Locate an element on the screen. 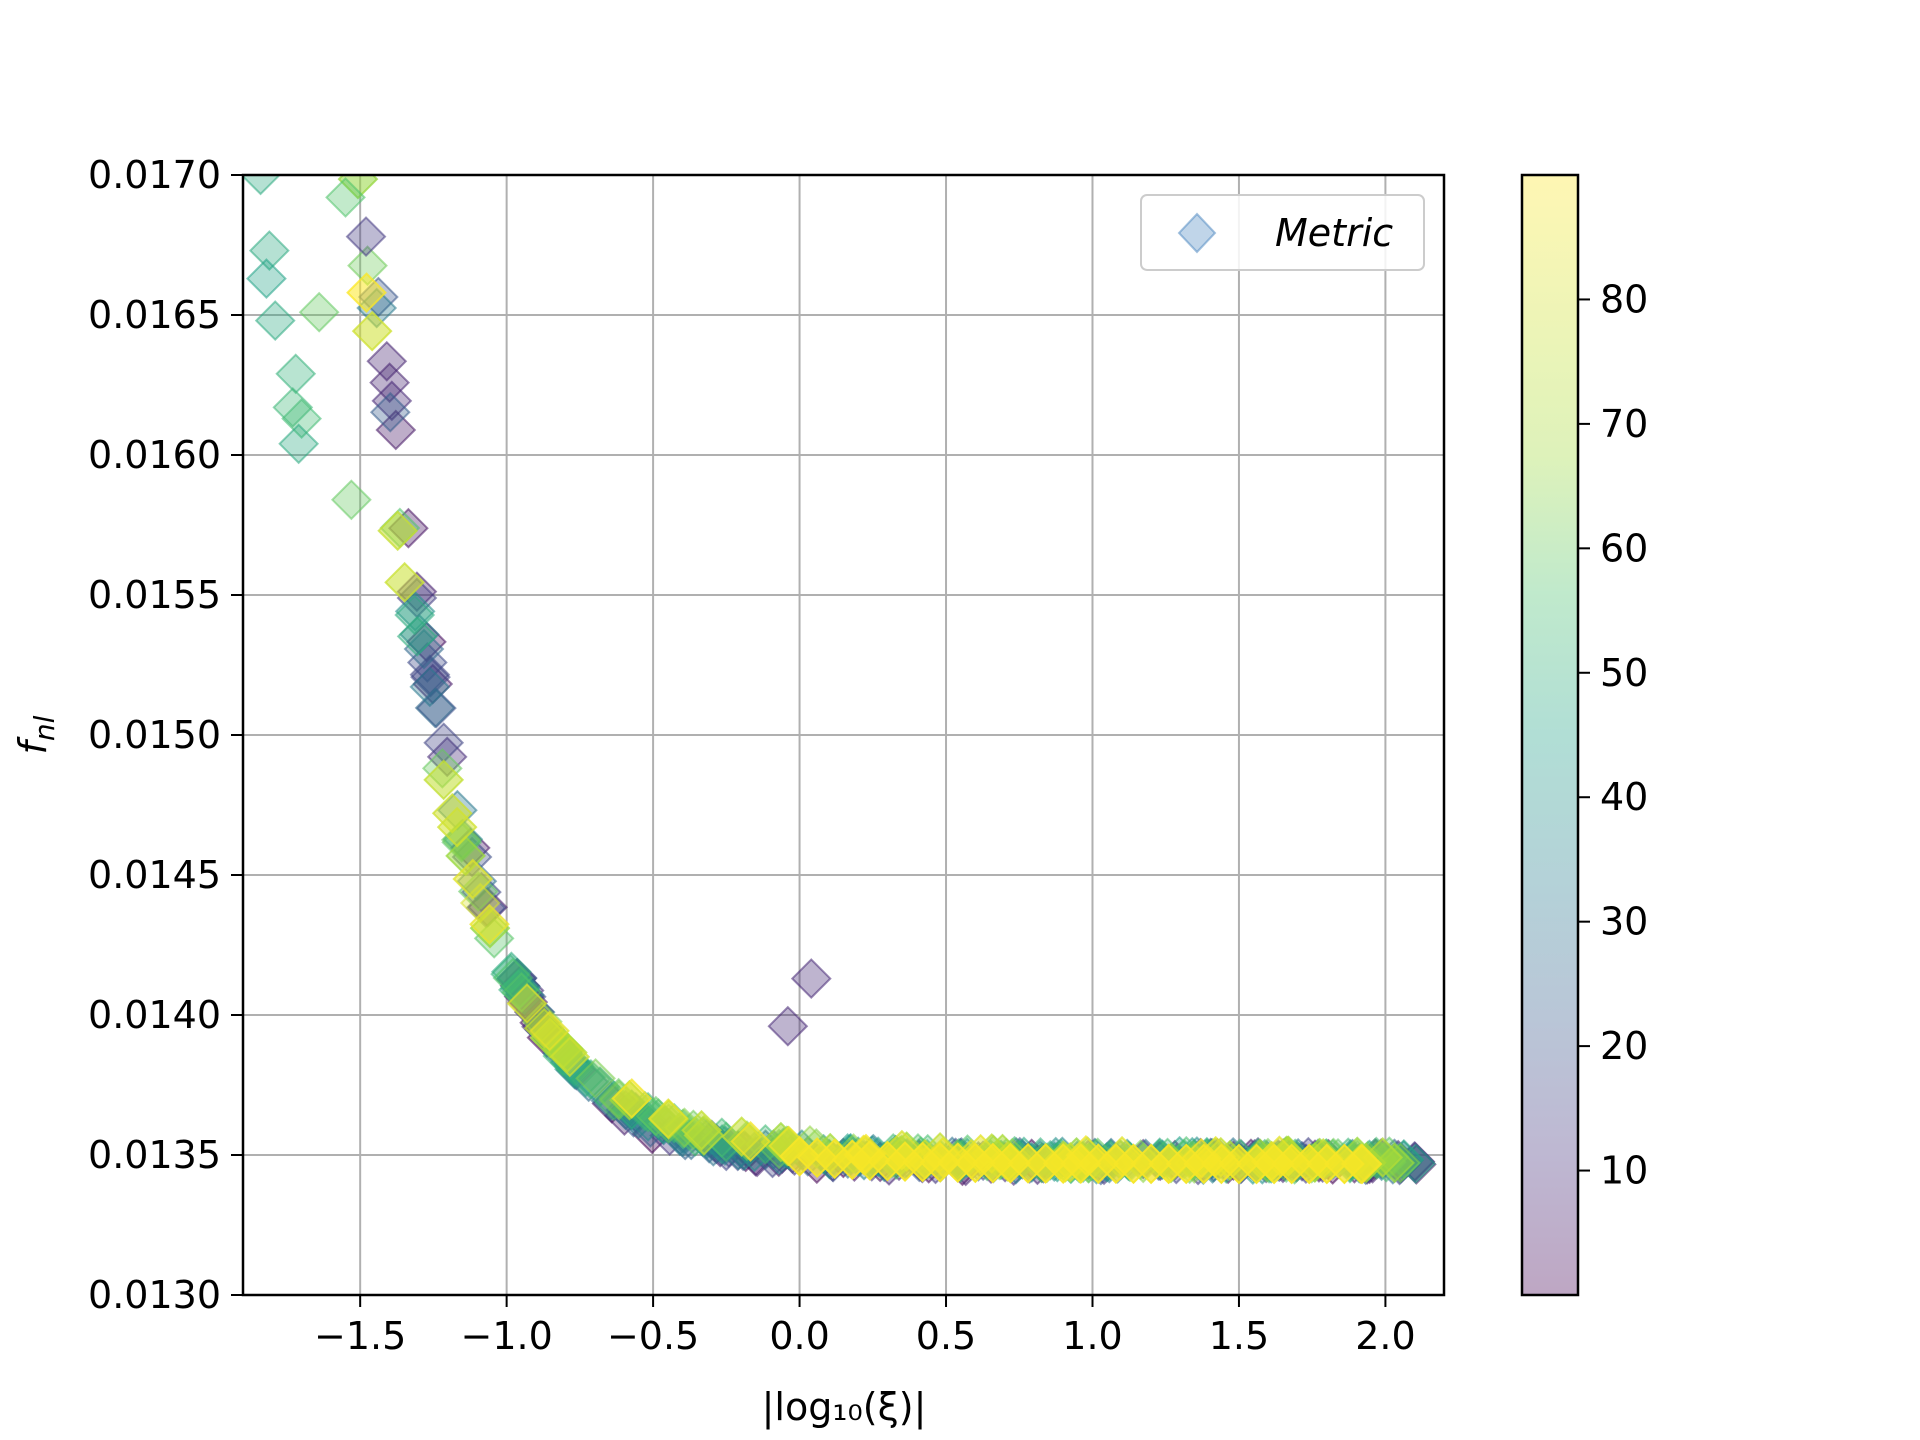  colorbar-tick-label: 30 is located at coordinates (1624, 922).